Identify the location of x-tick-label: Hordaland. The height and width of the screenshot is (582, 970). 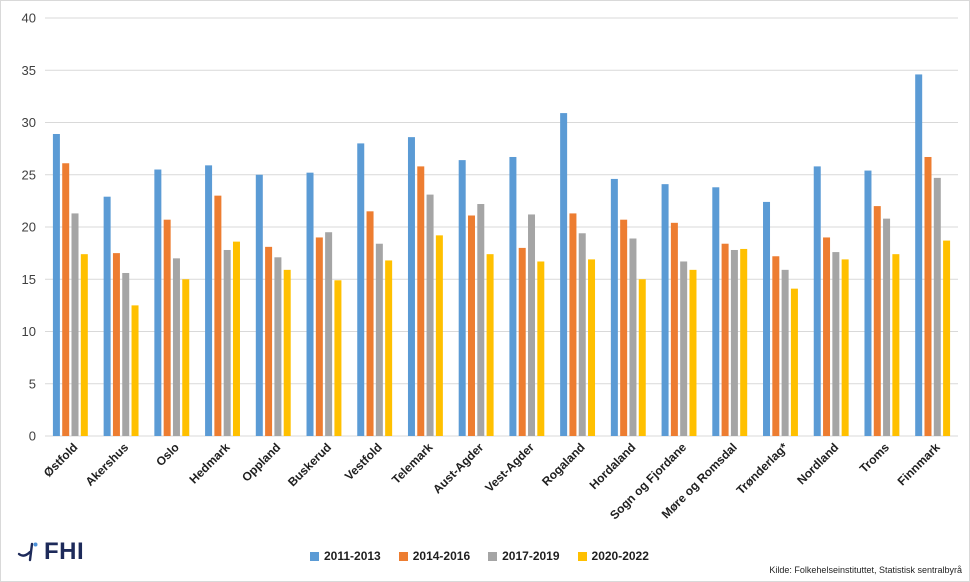
(613, 466).